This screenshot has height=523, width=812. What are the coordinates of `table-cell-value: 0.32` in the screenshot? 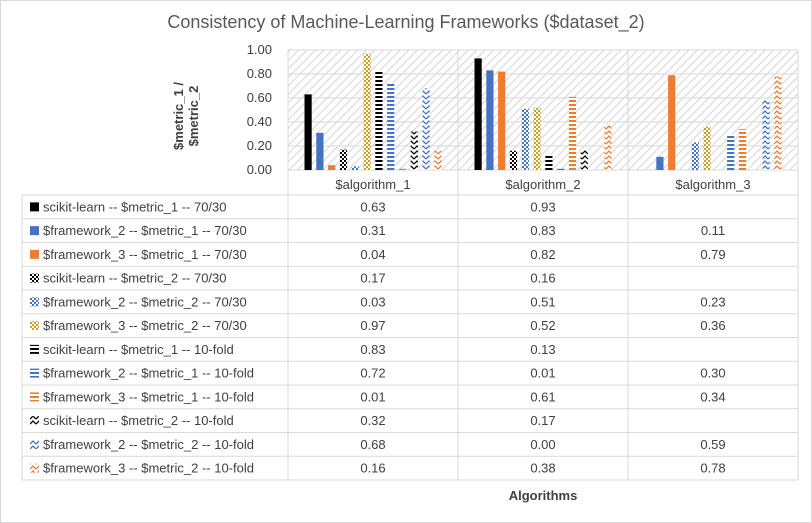 It's located at (372, 420).